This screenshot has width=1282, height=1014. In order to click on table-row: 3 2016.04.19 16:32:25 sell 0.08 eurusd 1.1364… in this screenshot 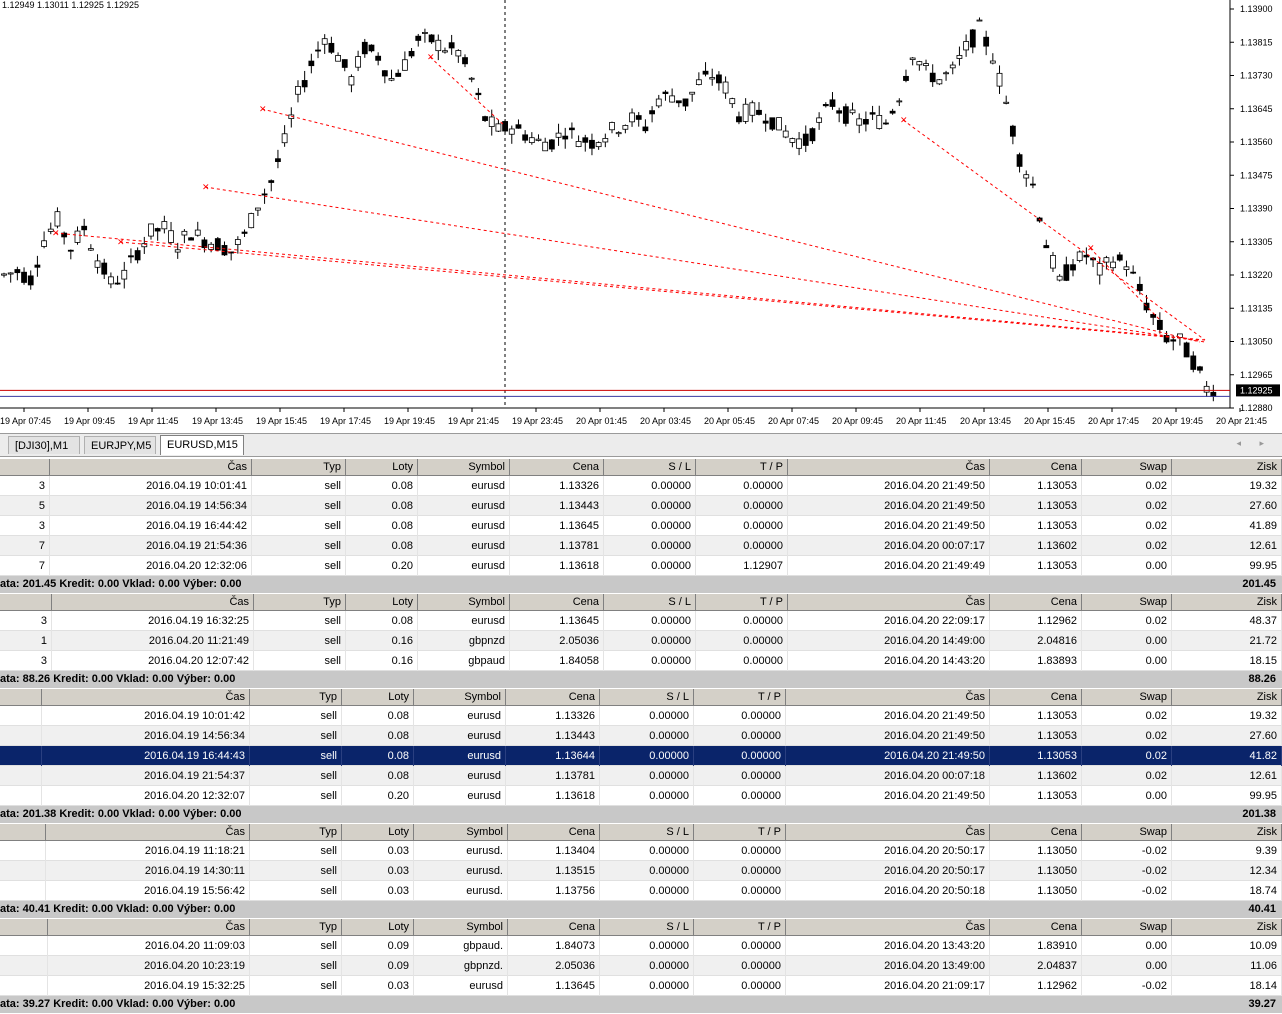, I will do `click(641, 621)`.